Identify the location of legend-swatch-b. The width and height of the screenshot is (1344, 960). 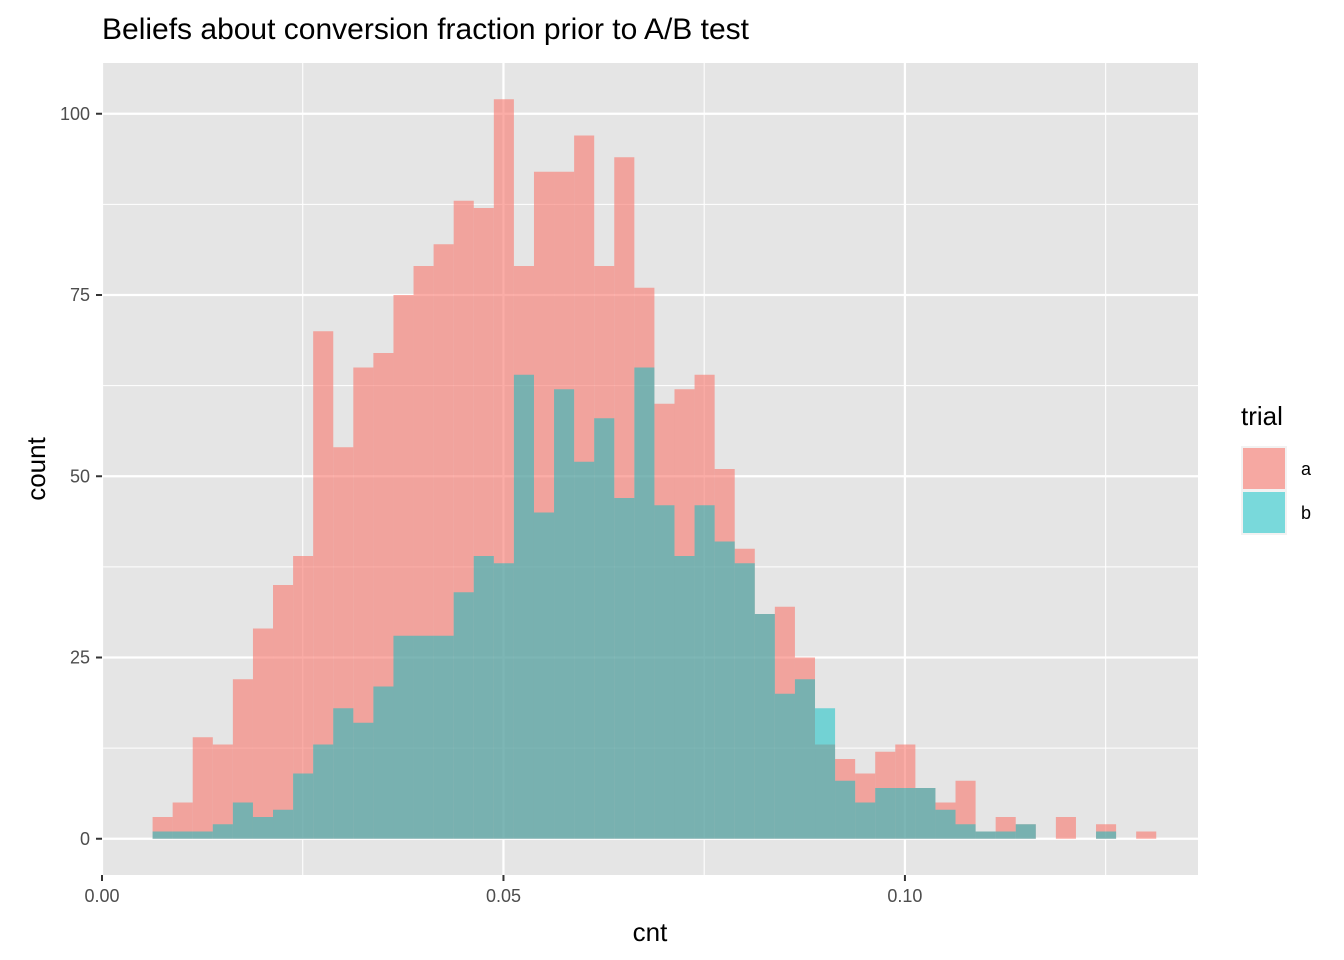
(1264, 512).